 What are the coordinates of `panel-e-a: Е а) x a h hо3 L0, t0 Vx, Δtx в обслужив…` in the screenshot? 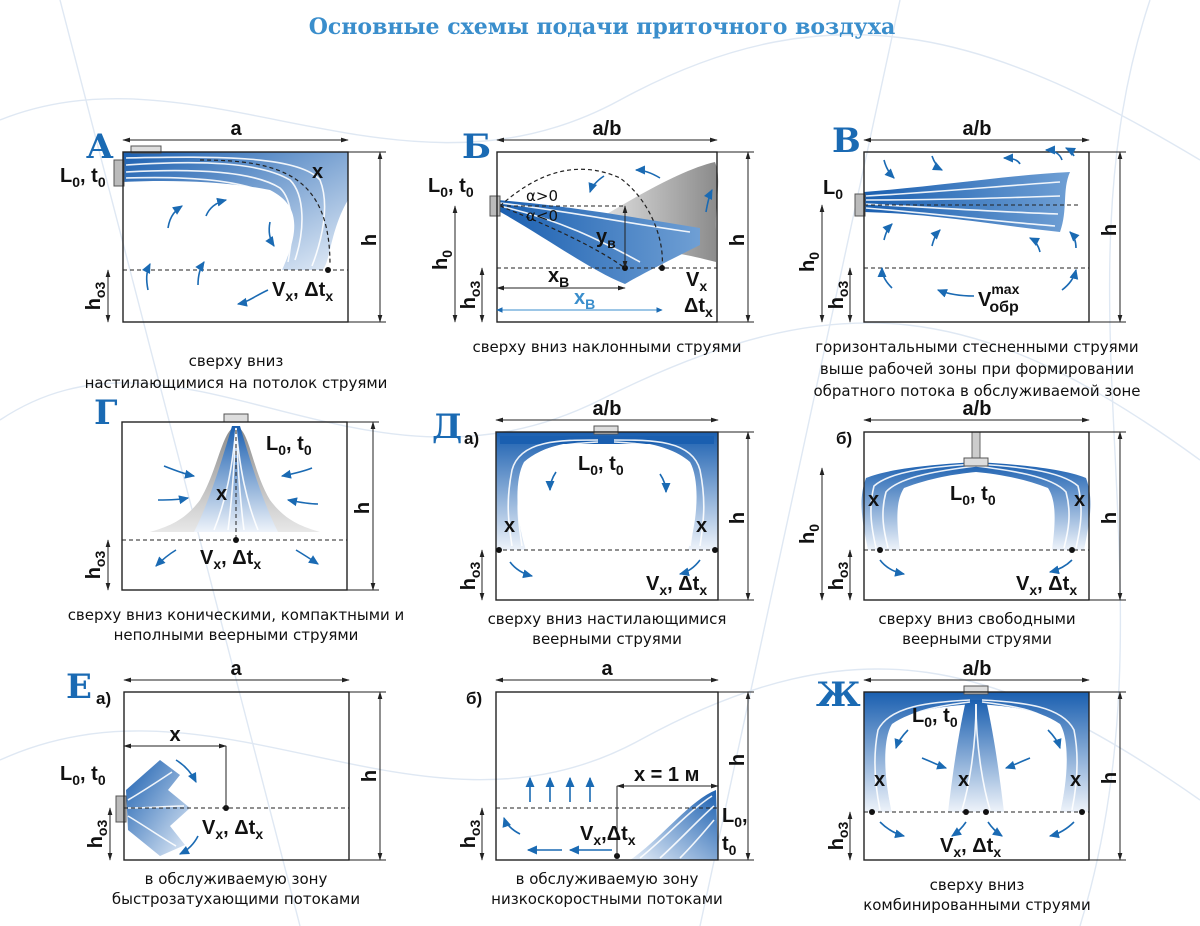 It's located at (223, 783).